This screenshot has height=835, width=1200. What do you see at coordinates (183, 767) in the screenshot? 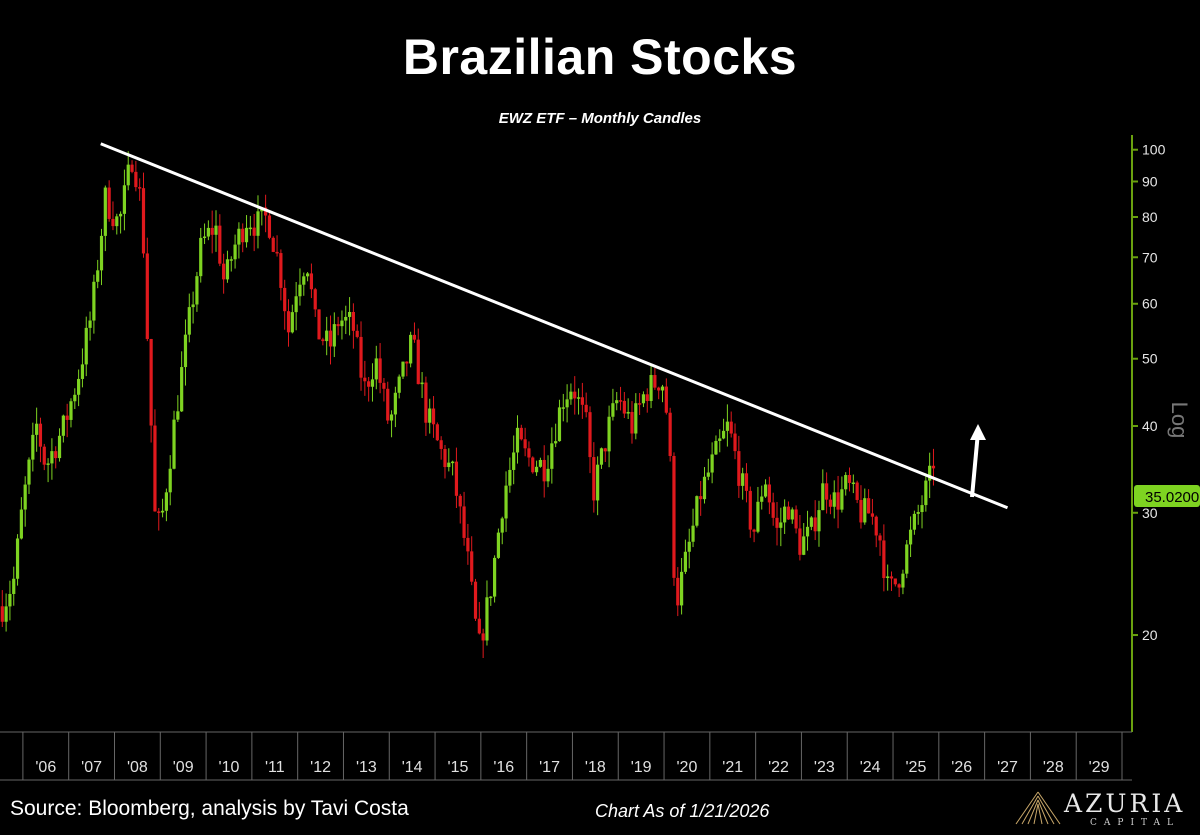
I see `x-tick-label: '09` at bounding box center [183, 767].